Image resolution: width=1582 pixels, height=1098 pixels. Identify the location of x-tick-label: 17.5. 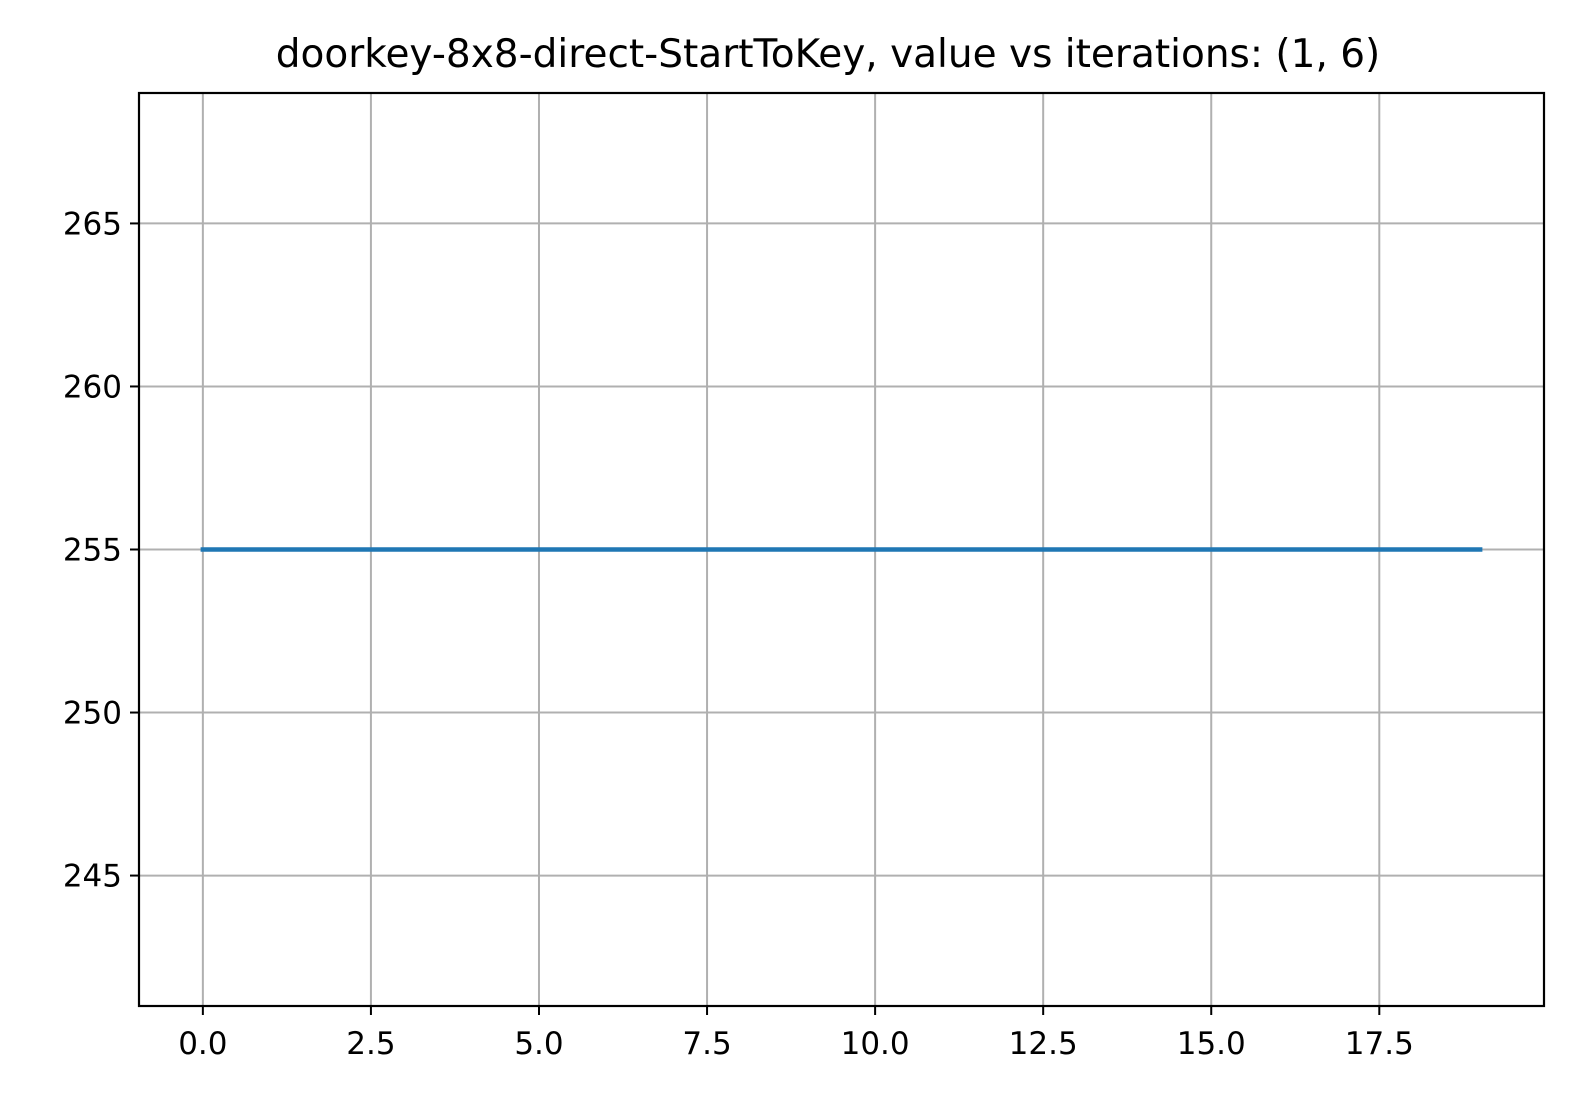
(1379, 1044).